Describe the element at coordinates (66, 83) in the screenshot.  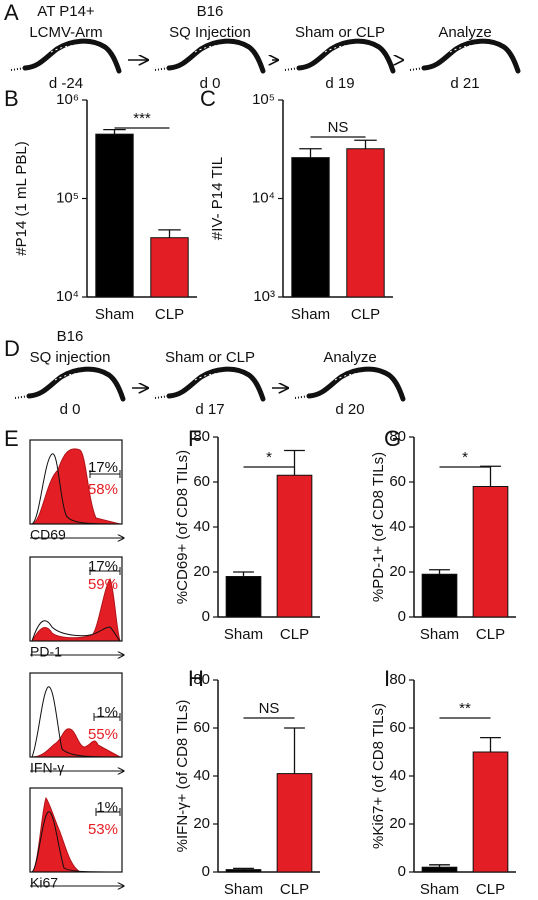
I see `timeline-day: d -24` at that location.